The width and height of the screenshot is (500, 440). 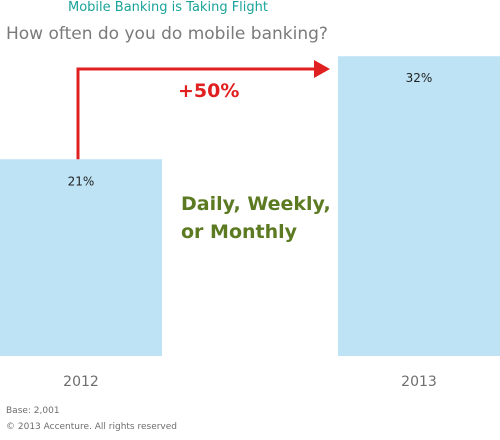 What do you see at coordinates (256, 218) in the screenshot?
I see `frequency-note: Daily, Weekly, or Monthly` at bounding box center [256, 218].